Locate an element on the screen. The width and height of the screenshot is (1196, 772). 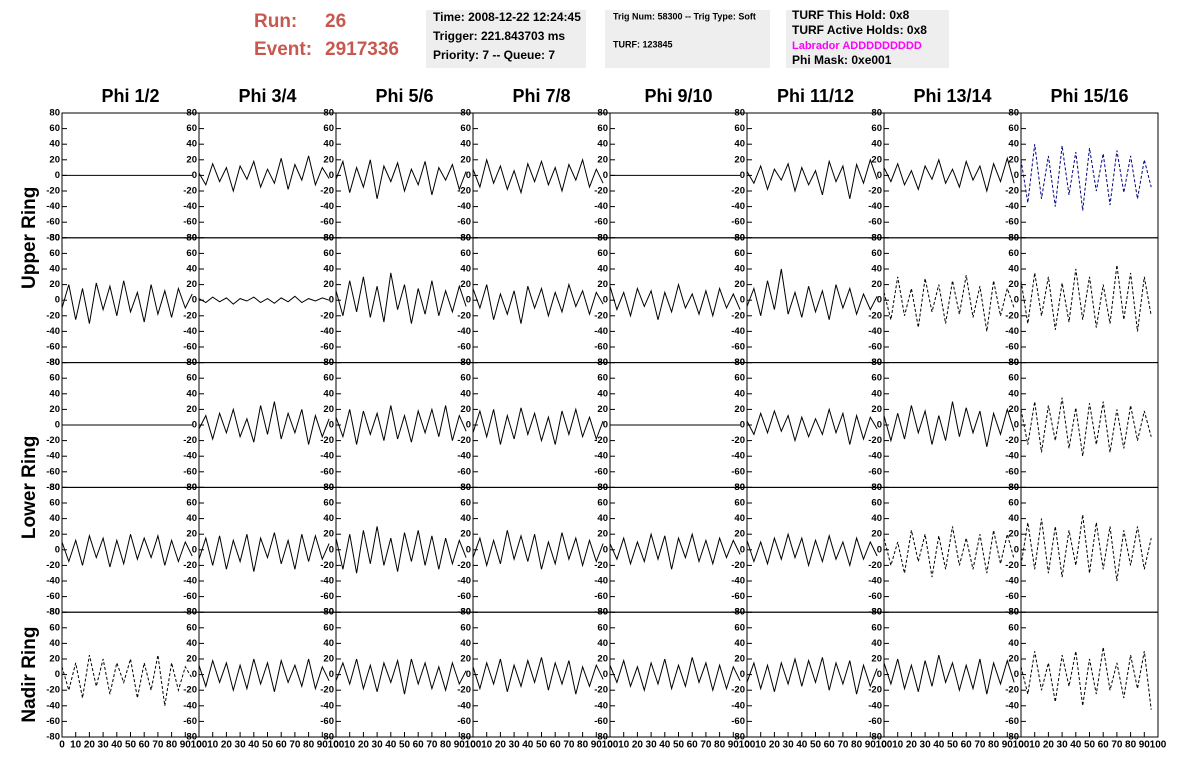
row-title: Nadir Ring is located at coordinates (29, 675).